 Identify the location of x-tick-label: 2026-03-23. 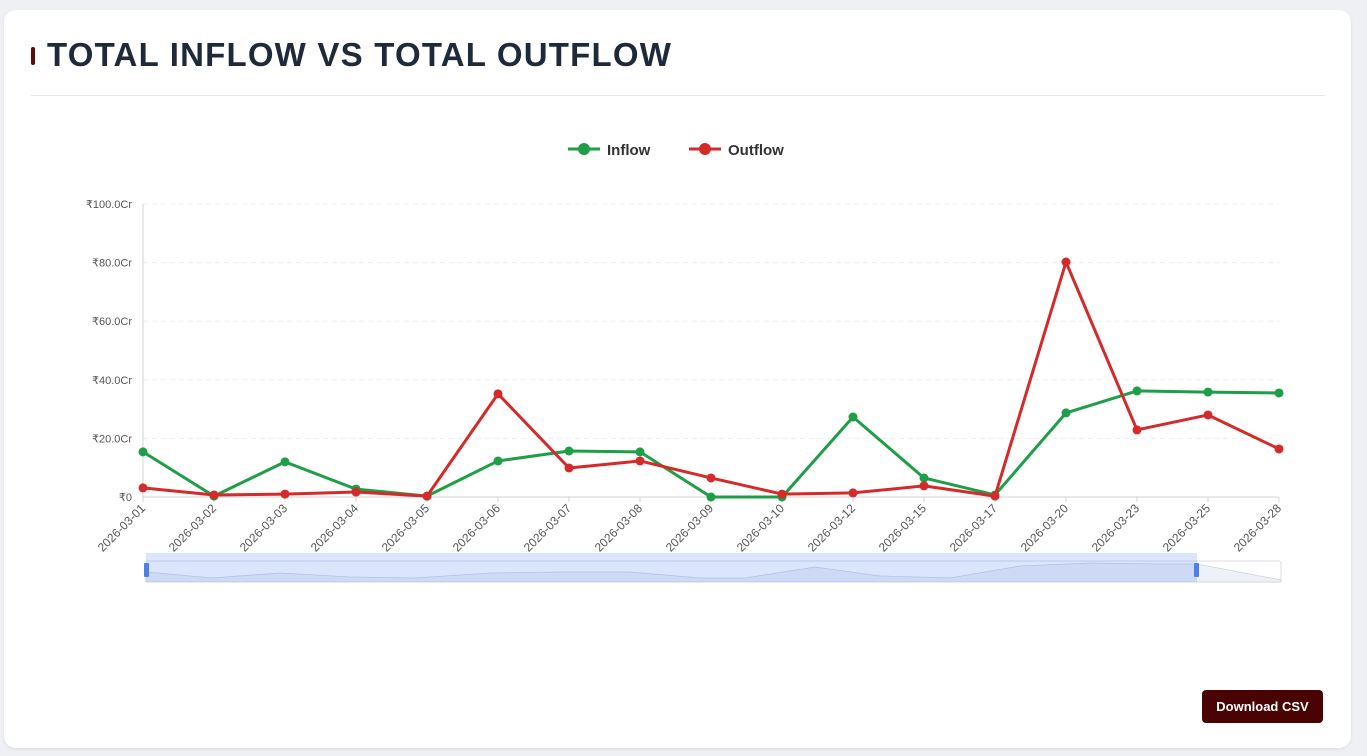
(1116, 528).